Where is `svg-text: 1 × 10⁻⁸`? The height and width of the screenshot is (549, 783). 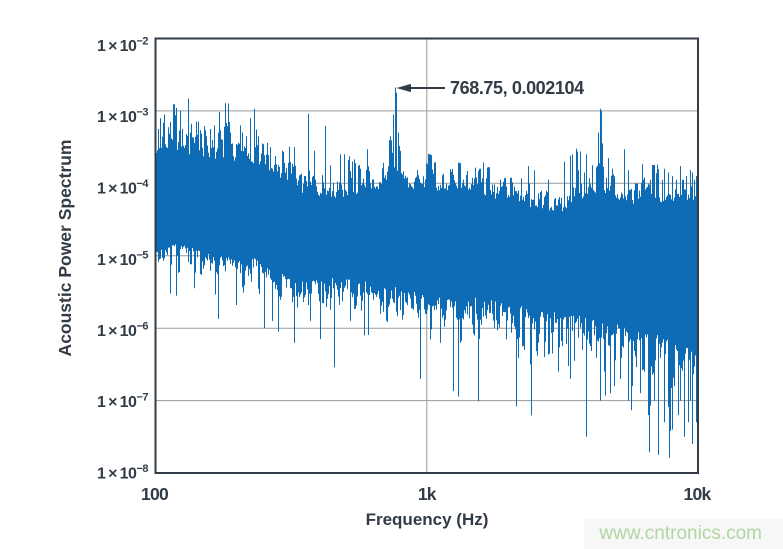 svg-text: 1 × 10⁻⁸ is located at coordinates (122, 473).